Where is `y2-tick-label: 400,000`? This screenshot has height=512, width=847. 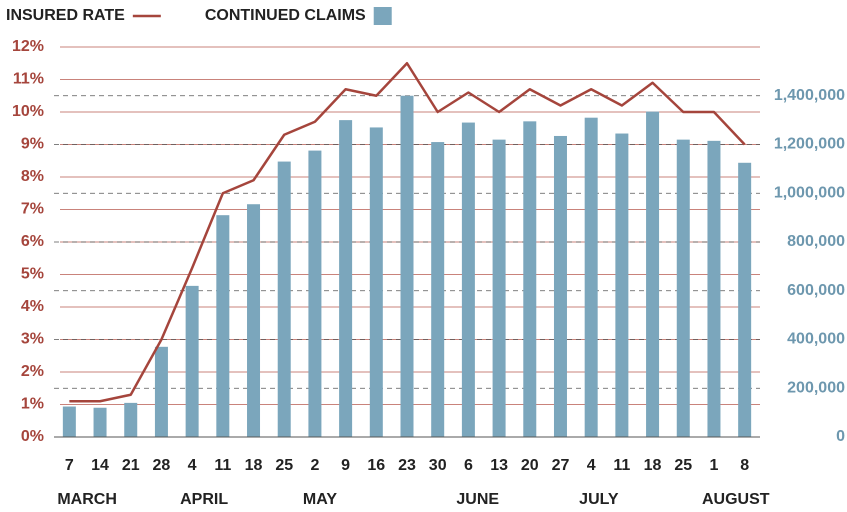
y2-tick-label: 400,000 is located at coordinates (816, 339).